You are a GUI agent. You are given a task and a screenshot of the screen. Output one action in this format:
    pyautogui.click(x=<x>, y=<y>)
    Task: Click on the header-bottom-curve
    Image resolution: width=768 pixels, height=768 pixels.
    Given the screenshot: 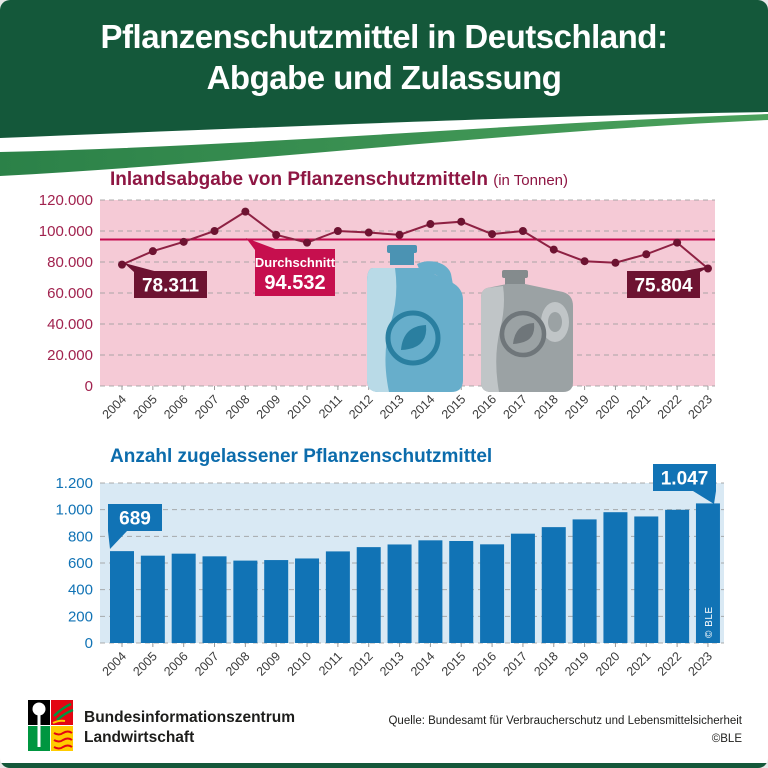 What is the action you would take?
    pyautogui.click(x=384, y=119)
    